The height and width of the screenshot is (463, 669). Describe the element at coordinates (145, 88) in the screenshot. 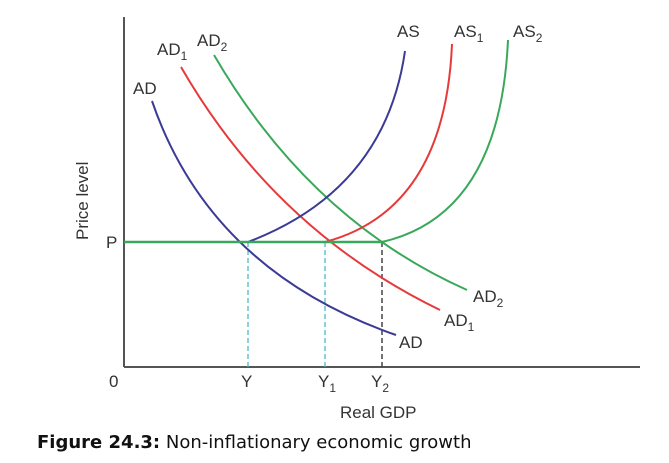

I see `ad-label-top: AD` at that location.